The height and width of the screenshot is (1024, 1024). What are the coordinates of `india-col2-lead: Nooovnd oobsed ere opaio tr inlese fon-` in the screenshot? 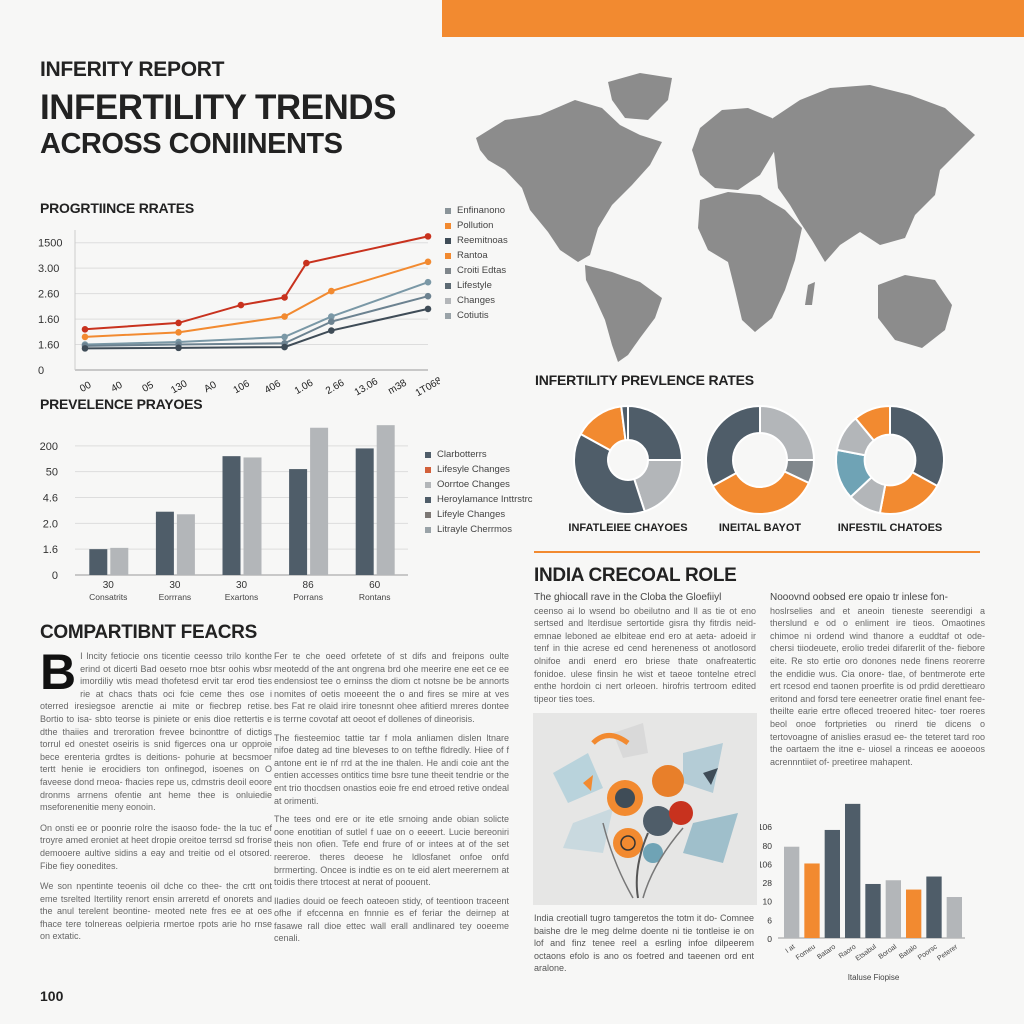 It's located at (859, 597).